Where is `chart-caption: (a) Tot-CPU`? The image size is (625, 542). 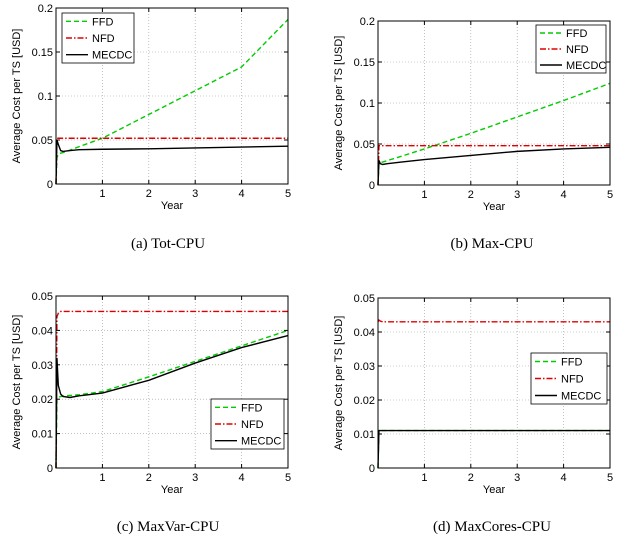
chart-caption: (a) Tot-CPU is located at coordinates (168, 244).